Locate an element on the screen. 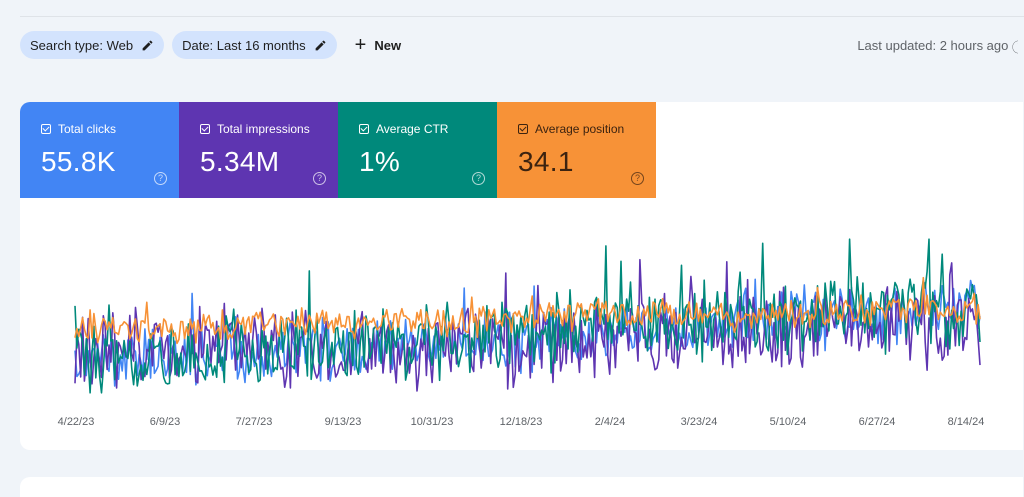 The height and width of the screenshot is (497, 1024). metric-average-ctr: Average CTR 1% ? is located at coordinates (417, 150).